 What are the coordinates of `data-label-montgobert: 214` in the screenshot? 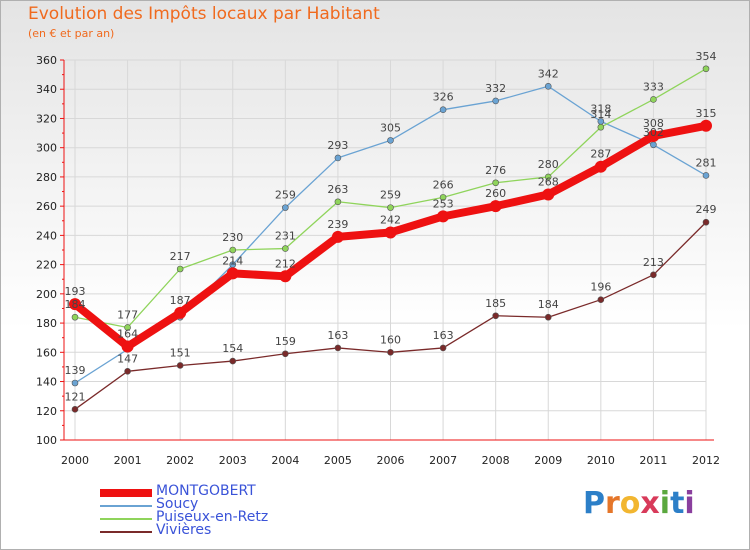 It's located at (232, 260).